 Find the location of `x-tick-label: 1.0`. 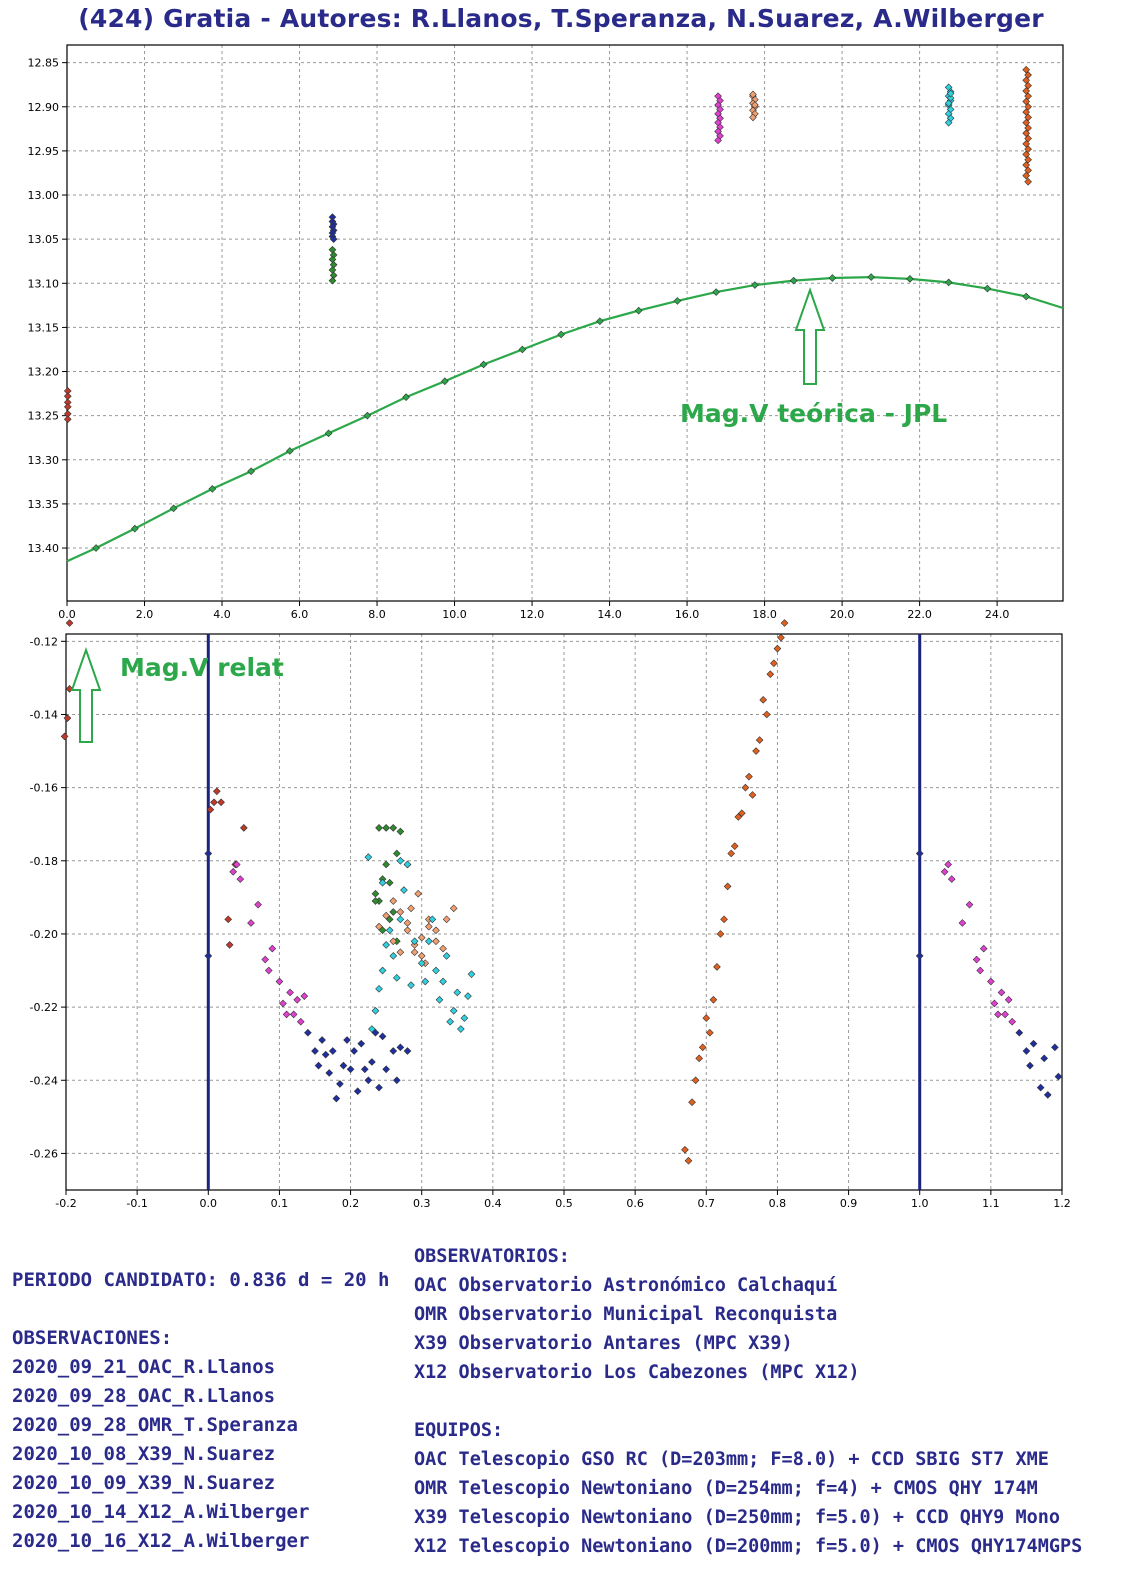

x-tick-label: 1.0 is located at coordinates (920, 1203).